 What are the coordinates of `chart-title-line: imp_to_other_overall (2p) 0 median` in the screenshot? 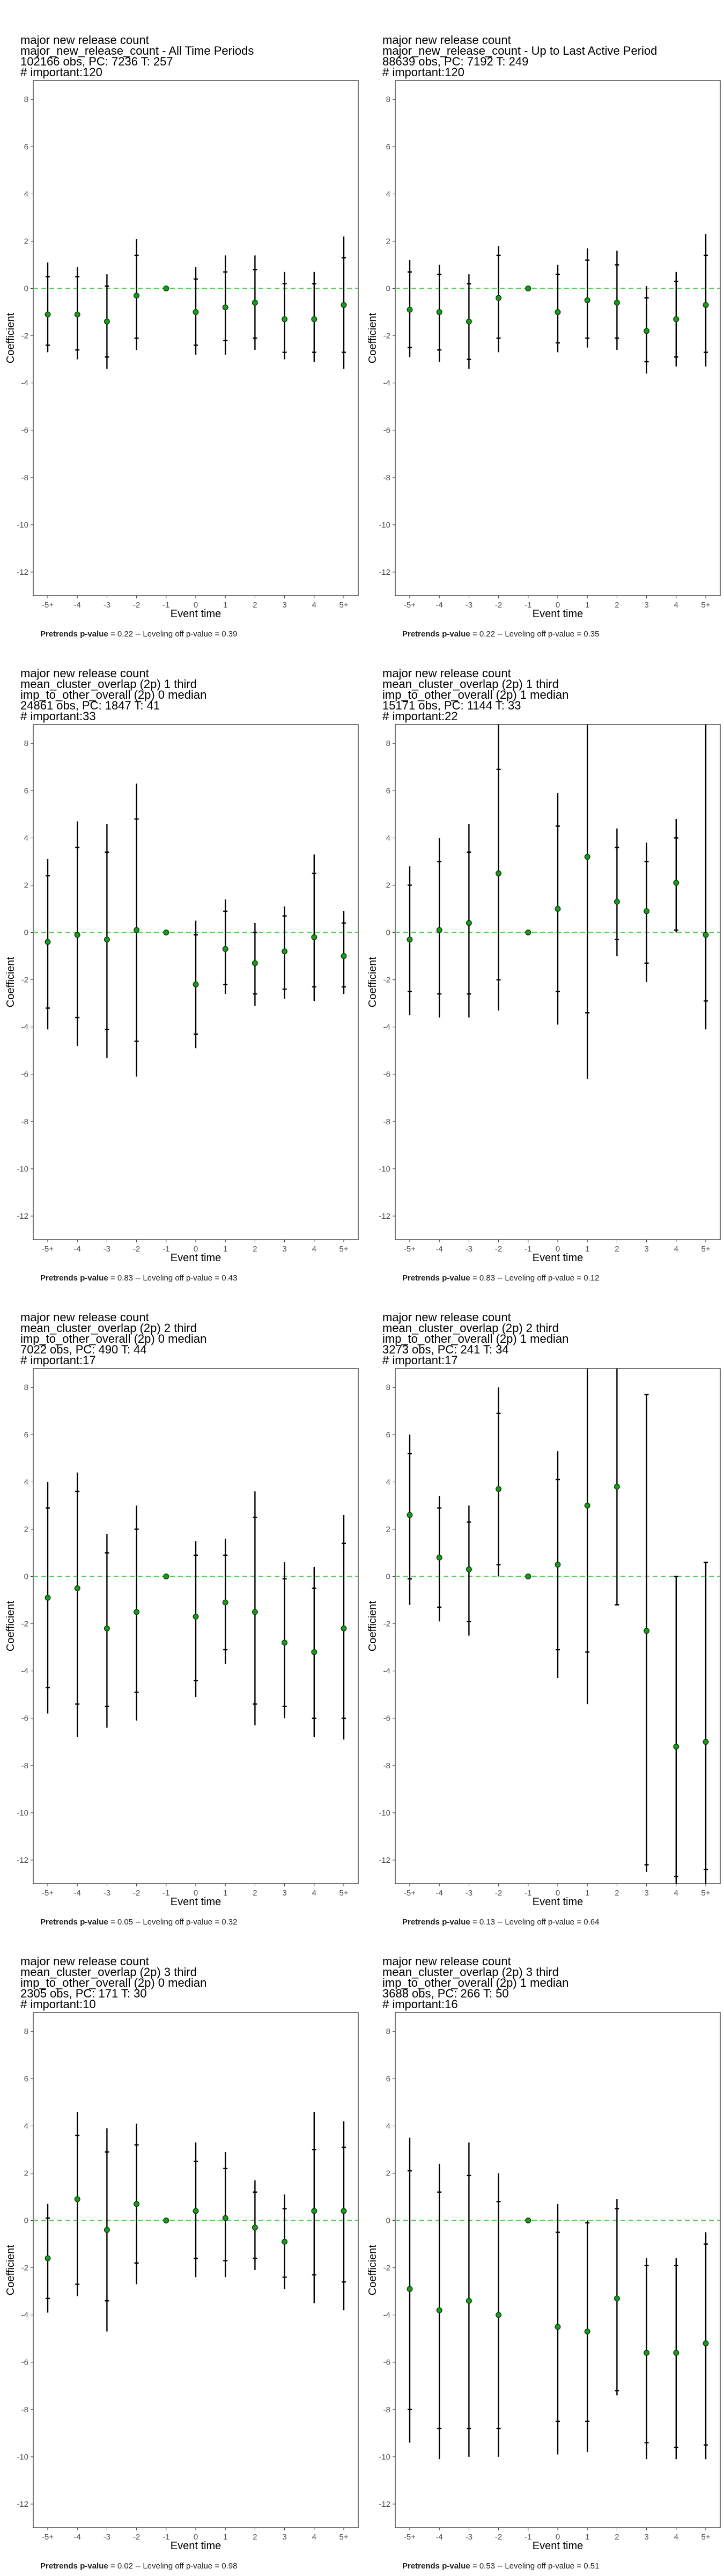 It's located at (113, 1982).